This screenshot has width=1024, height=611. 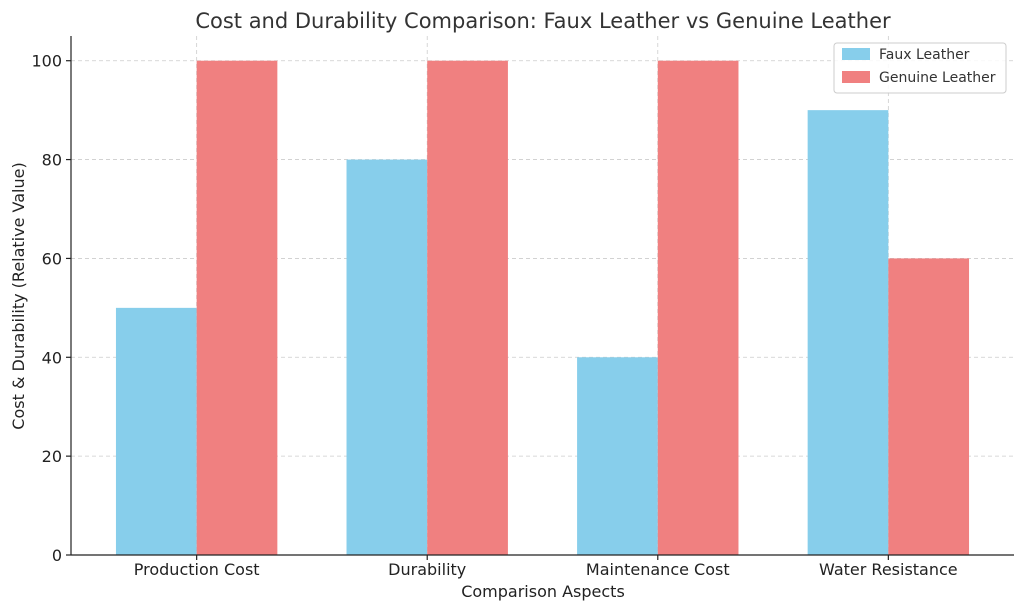 What do you see at coordinates (52, 258) in the screenshot?
I see `y-tick-label: 60` at bounding box center [52, 258].